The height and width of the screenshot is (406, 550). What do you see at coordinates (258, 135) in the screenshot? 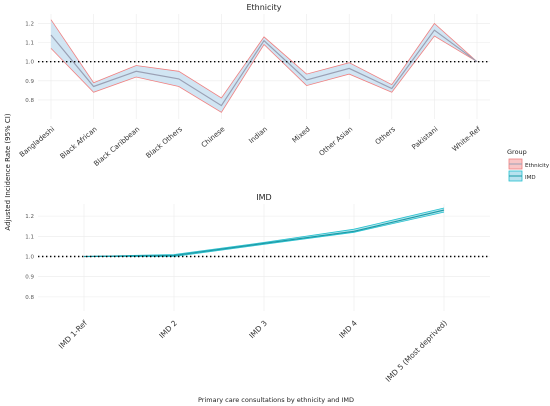
I see `x-tick-label: Indian` at bounding box center [258, 135].